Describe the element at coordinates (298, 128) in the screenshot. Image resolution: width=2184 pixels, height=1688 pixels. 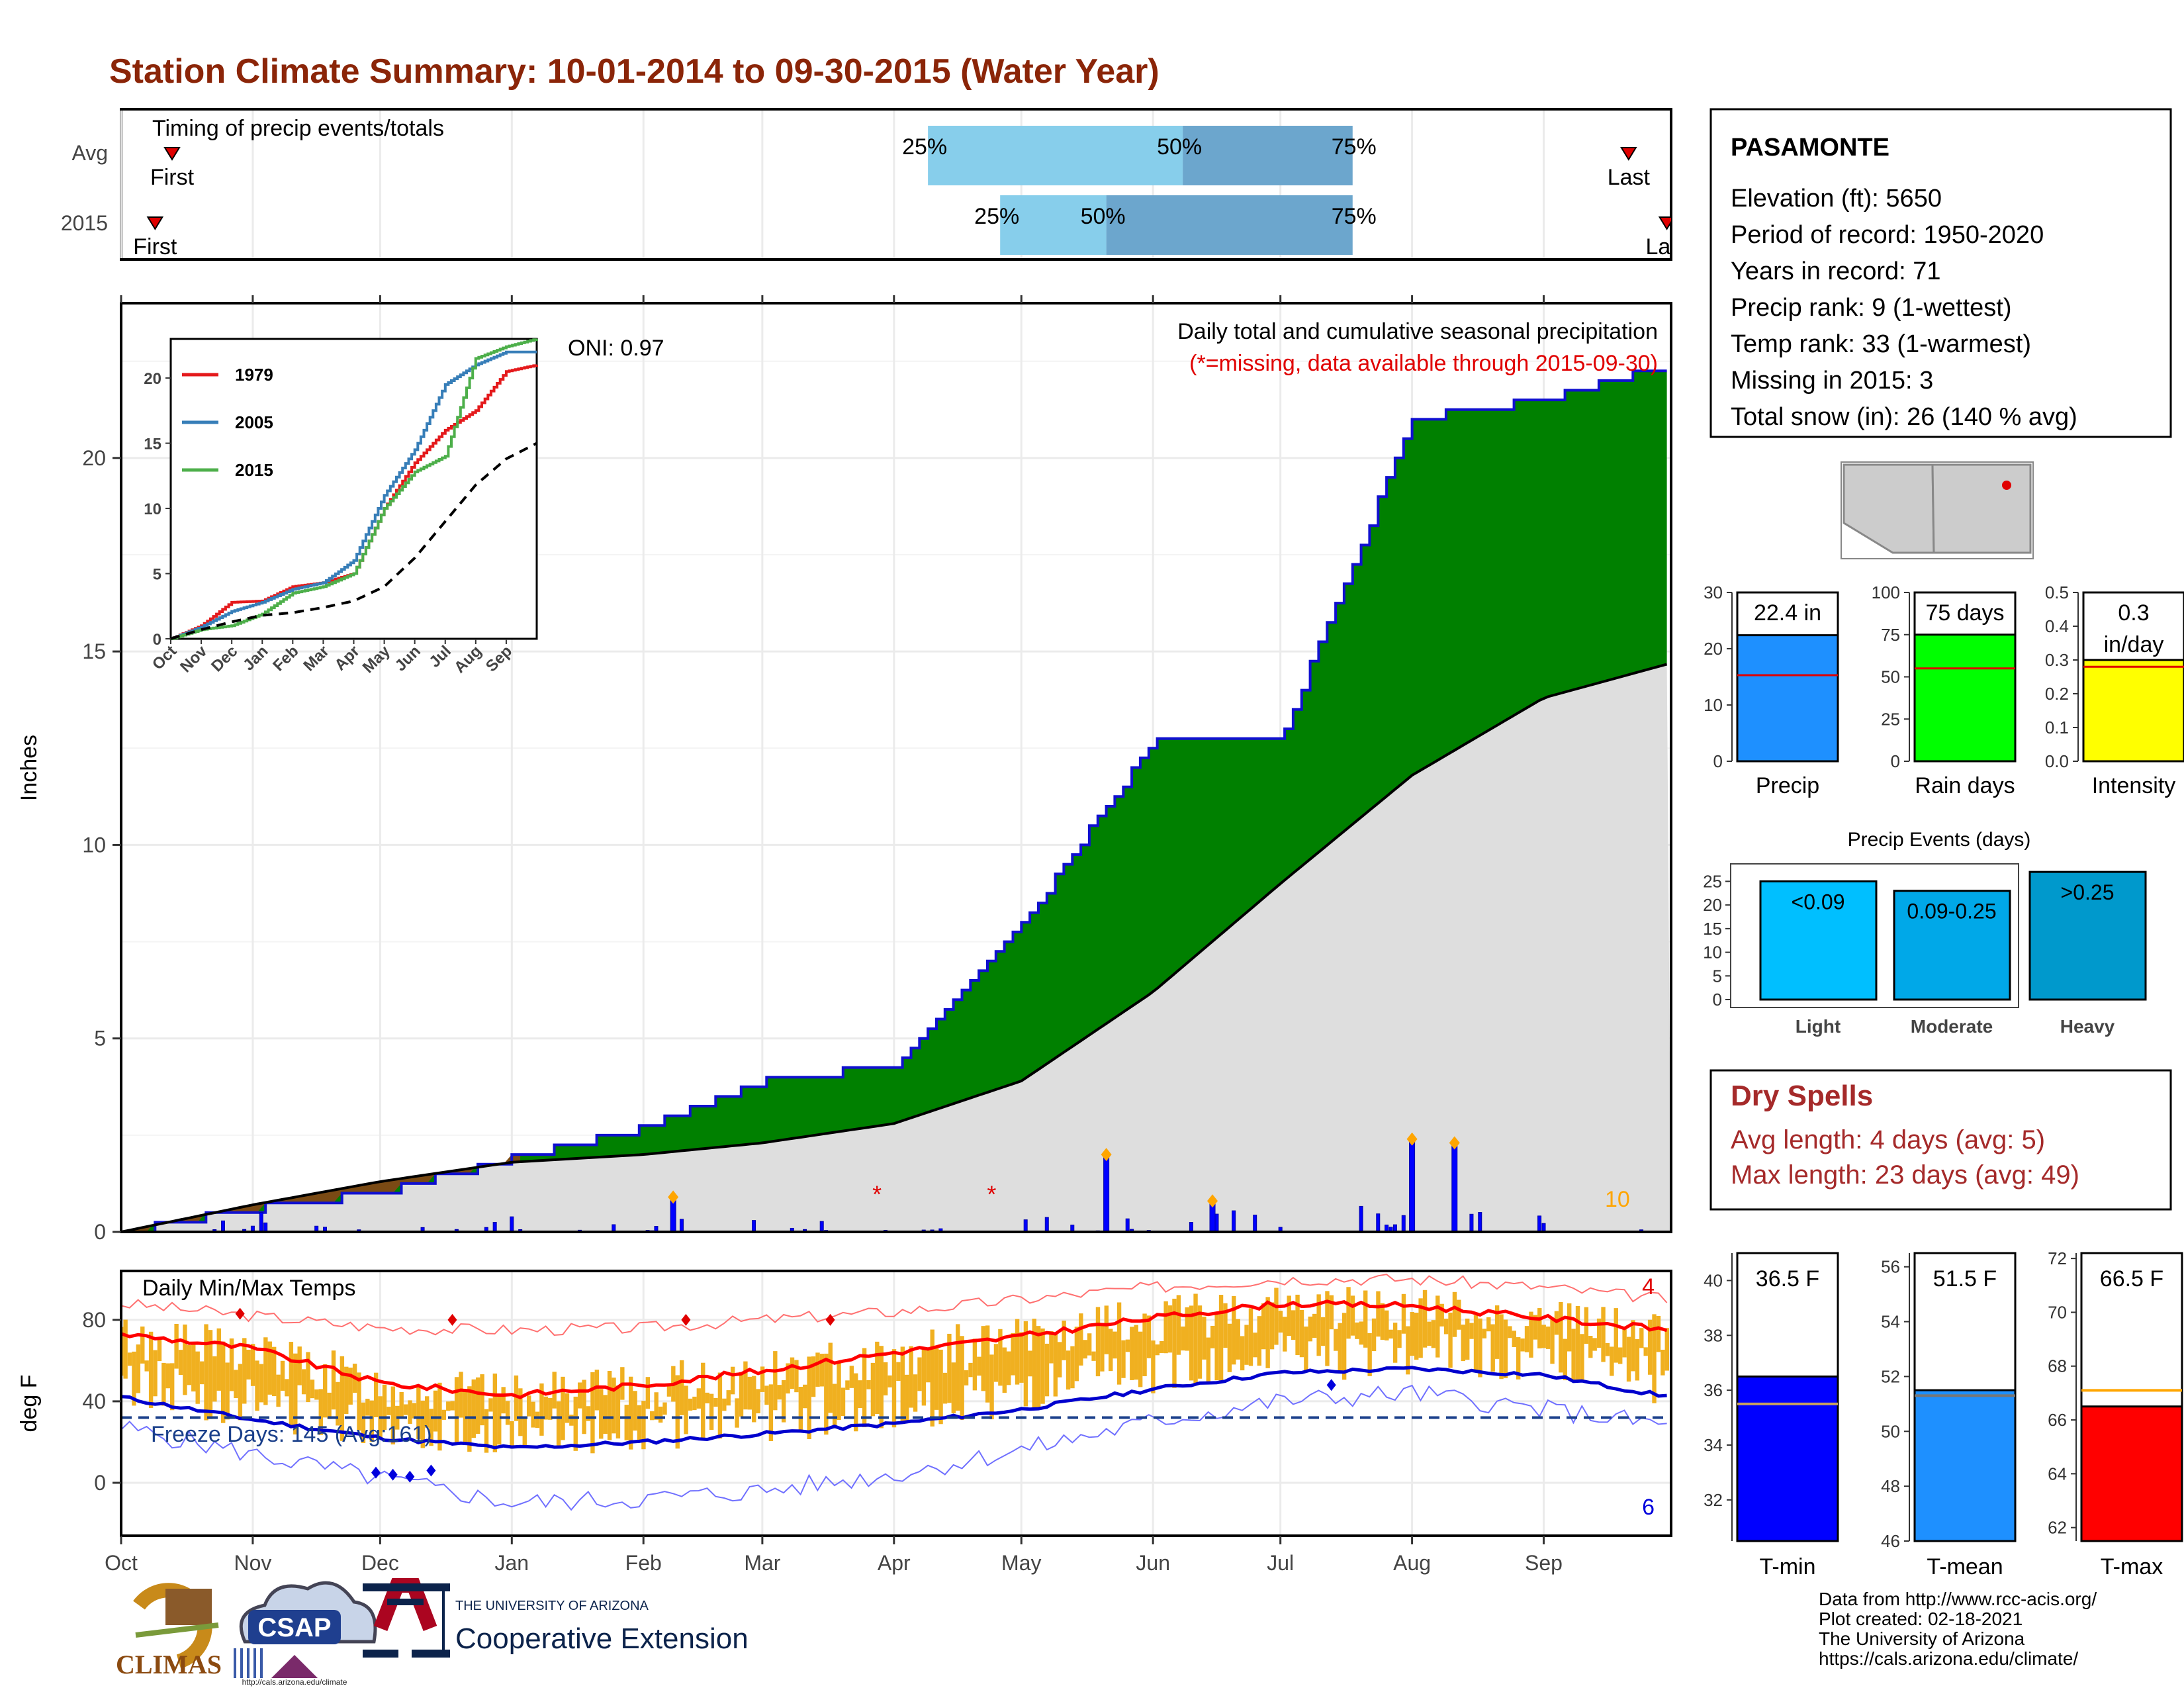
I see `timing-label: Timing of precip events/totals` at that location.